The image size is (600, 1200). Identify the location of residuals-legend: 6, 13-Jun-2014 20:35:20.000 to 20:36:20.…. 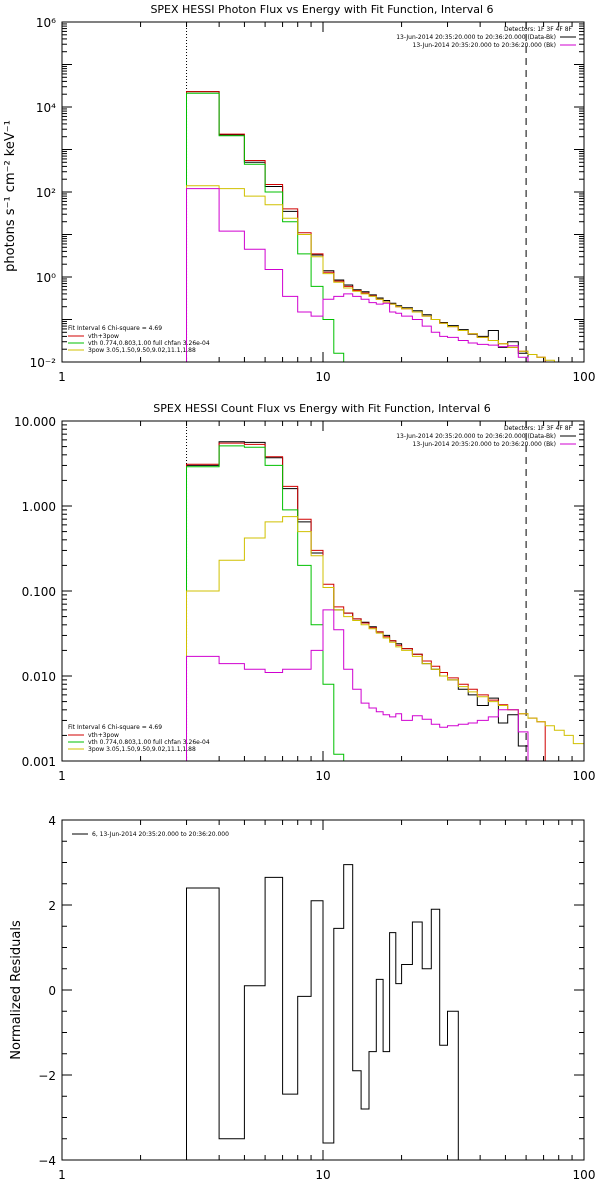
(150, 834).